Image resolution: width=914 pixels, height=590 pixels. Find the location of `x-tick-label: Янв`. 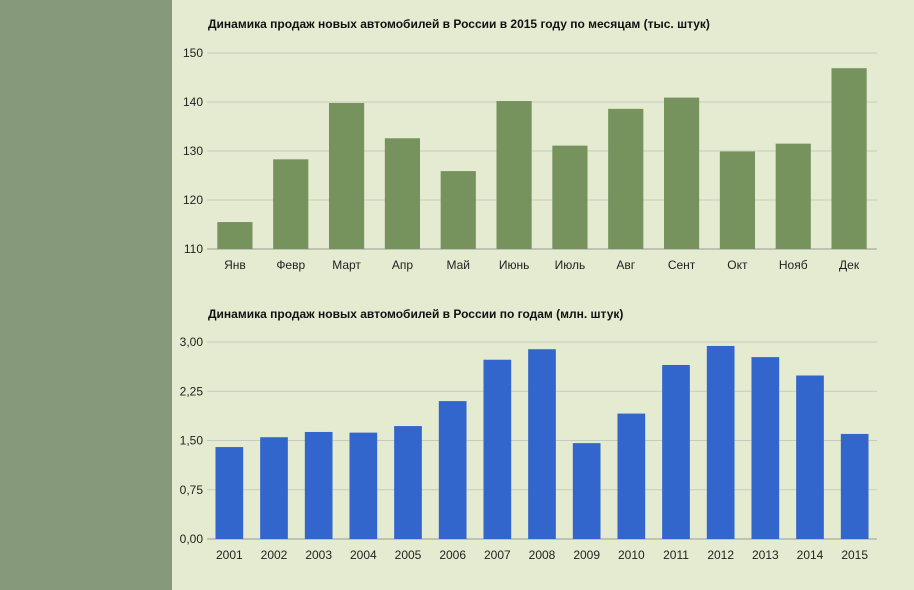

x-tick-label: Янв is located at coordinates (235, 265).